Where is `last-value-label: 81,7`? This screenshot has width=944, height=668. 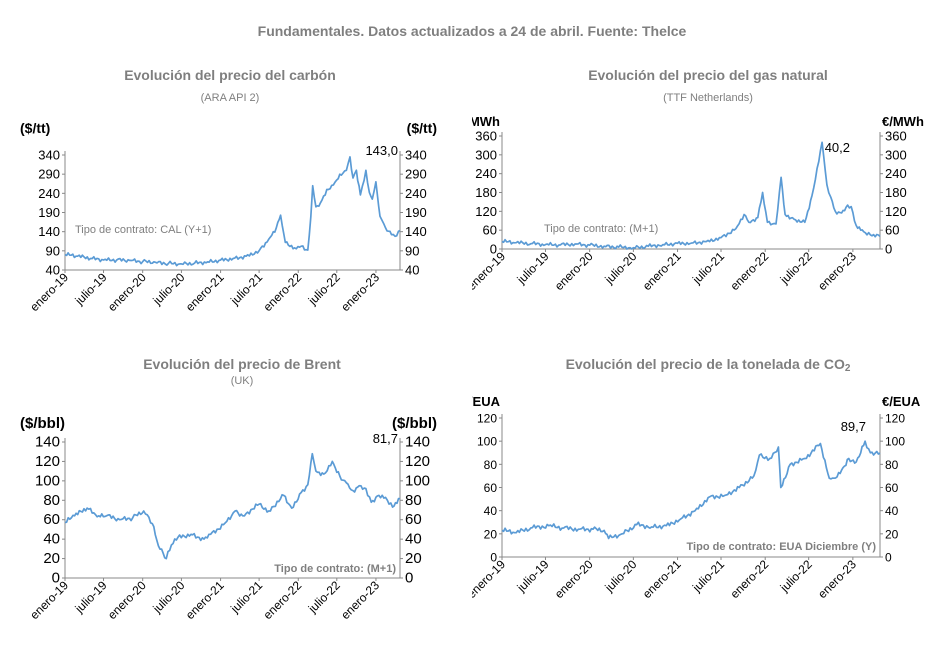
last-value-label: 81,7 is located at coordinates (385, 438).